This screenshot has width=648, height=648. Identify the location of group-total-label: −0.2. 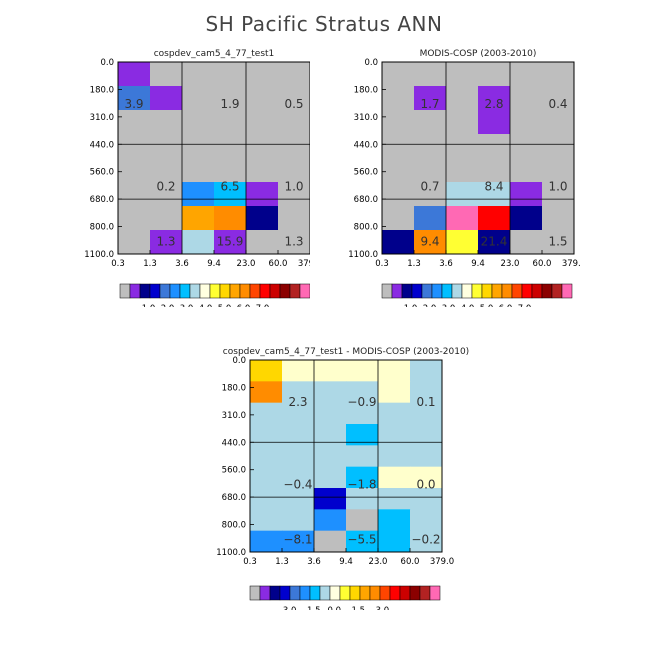
(425, 539).